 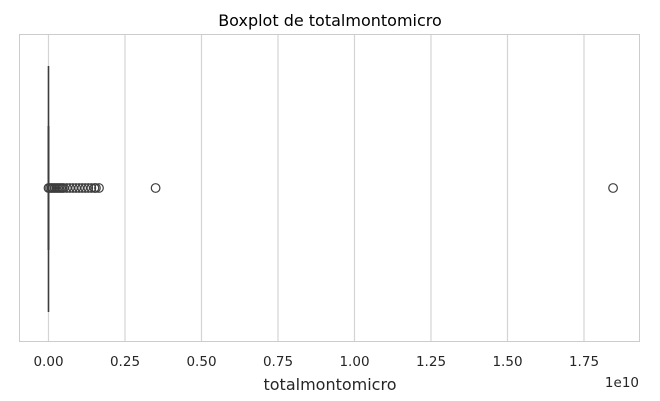 I want to click on x-tick-label: 1.00, so click(x=354, y=362).